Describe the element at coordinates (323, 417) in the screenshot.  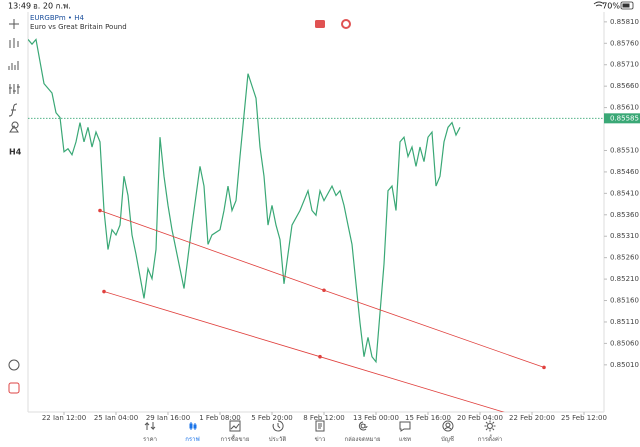
I see `x-tick-label: 8 Feb 12:00` at that location.